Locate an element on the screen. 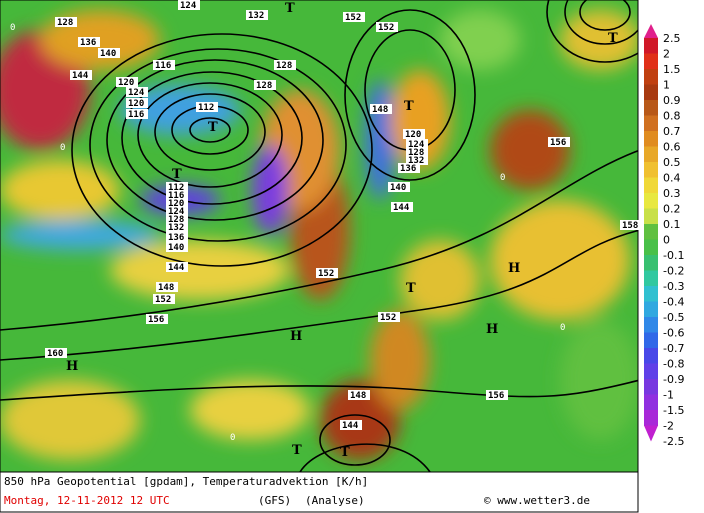 The height and width of the screenshot is (513, 704). legend-label: 0.2 is located at coordinates (672, 209).